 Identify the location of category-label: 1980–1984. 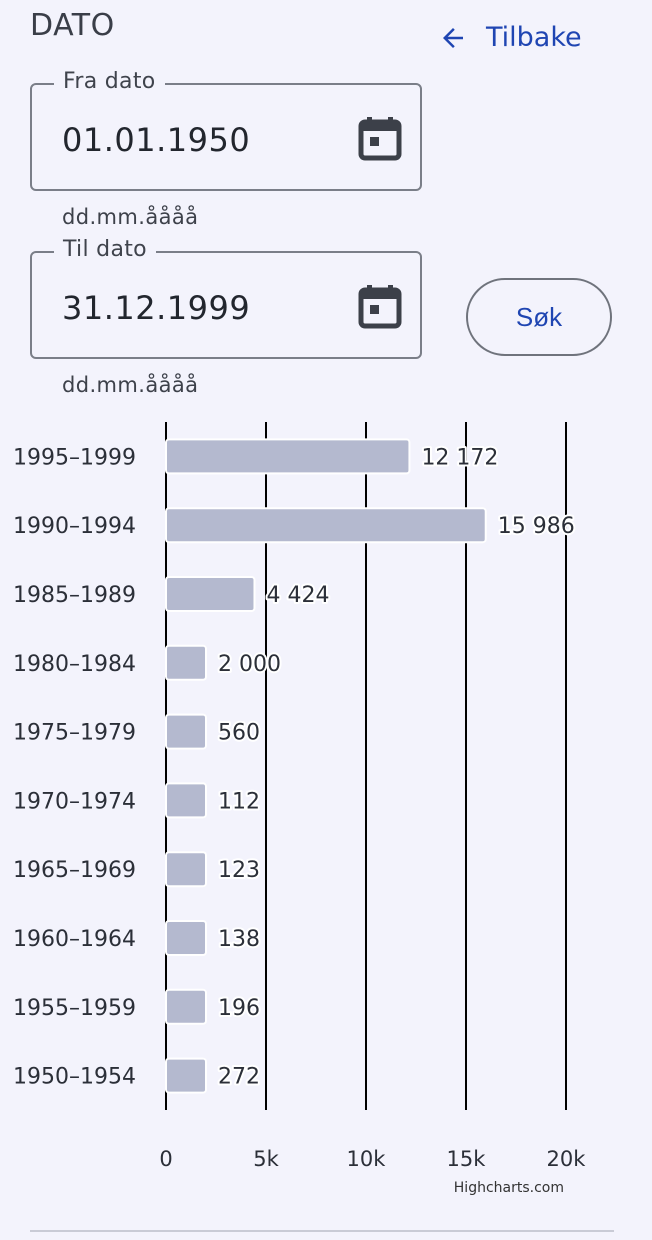
(74, 664).